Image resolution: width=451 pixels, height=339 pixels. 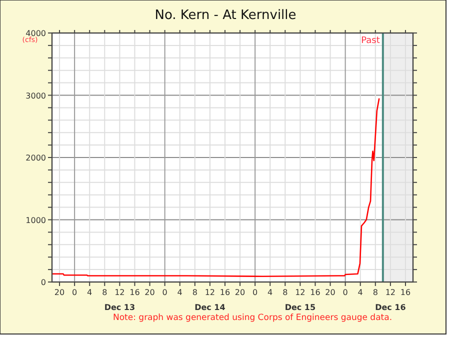 I want to click on y-tick-label: 0, so click(x=43, y=282).